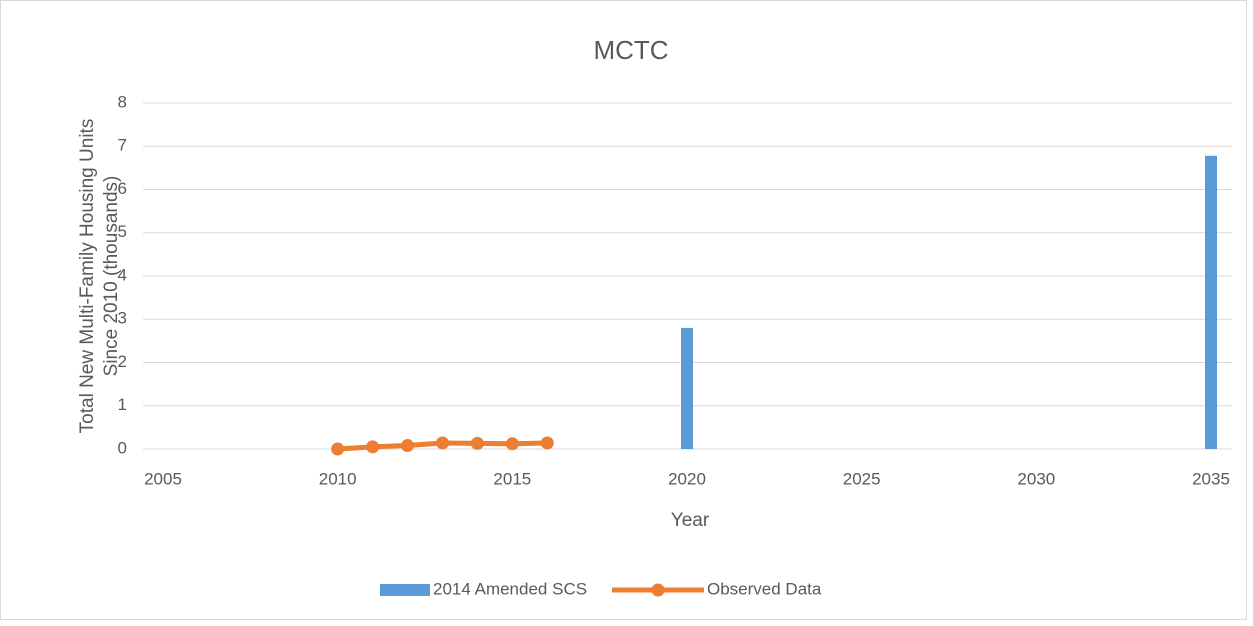  What do you see at coordinates (122, 231) in the screenshot?
I see `y-tick-label: 5` at bounding box center [122, 231].